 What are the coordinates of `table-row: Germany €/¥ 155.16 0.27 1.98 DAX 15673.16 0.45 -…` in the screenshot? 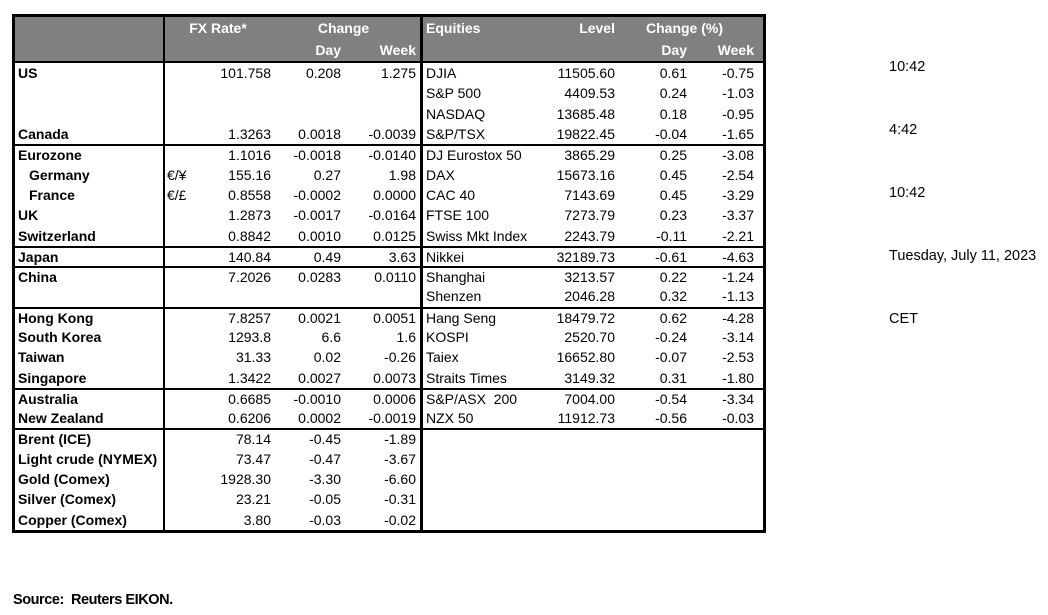 It's located at (389, 174).